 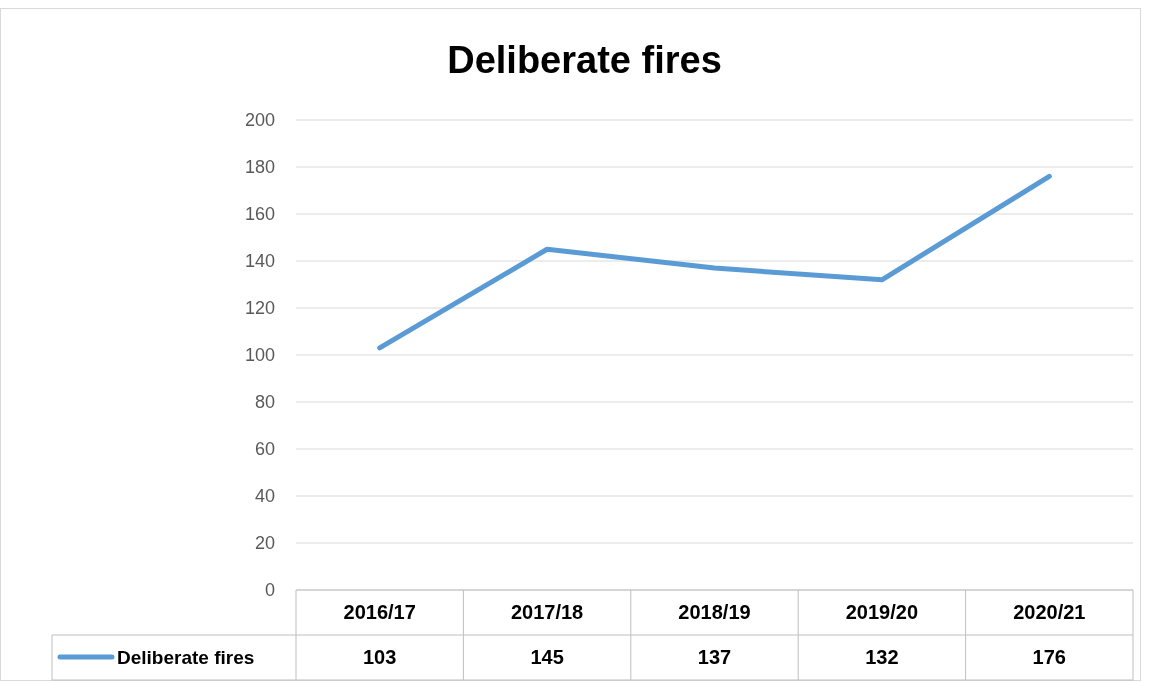 I want to click on data-label: 132, so click(x=882, y=657).